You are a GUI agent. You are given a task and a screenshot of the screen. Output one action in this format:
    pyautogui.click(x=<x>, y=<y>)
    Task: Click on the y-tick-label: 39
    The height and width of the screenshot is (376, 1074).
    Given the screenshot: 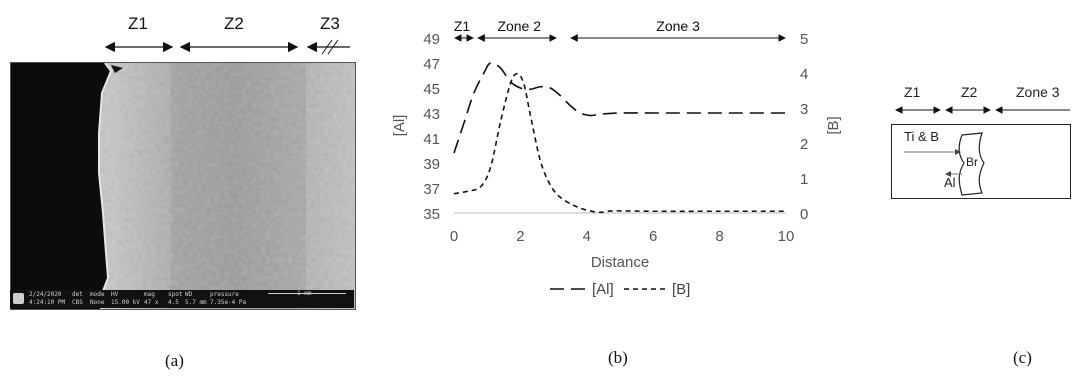 What is the action you would take?
    pyautogui.click(x=431, y=164)
    